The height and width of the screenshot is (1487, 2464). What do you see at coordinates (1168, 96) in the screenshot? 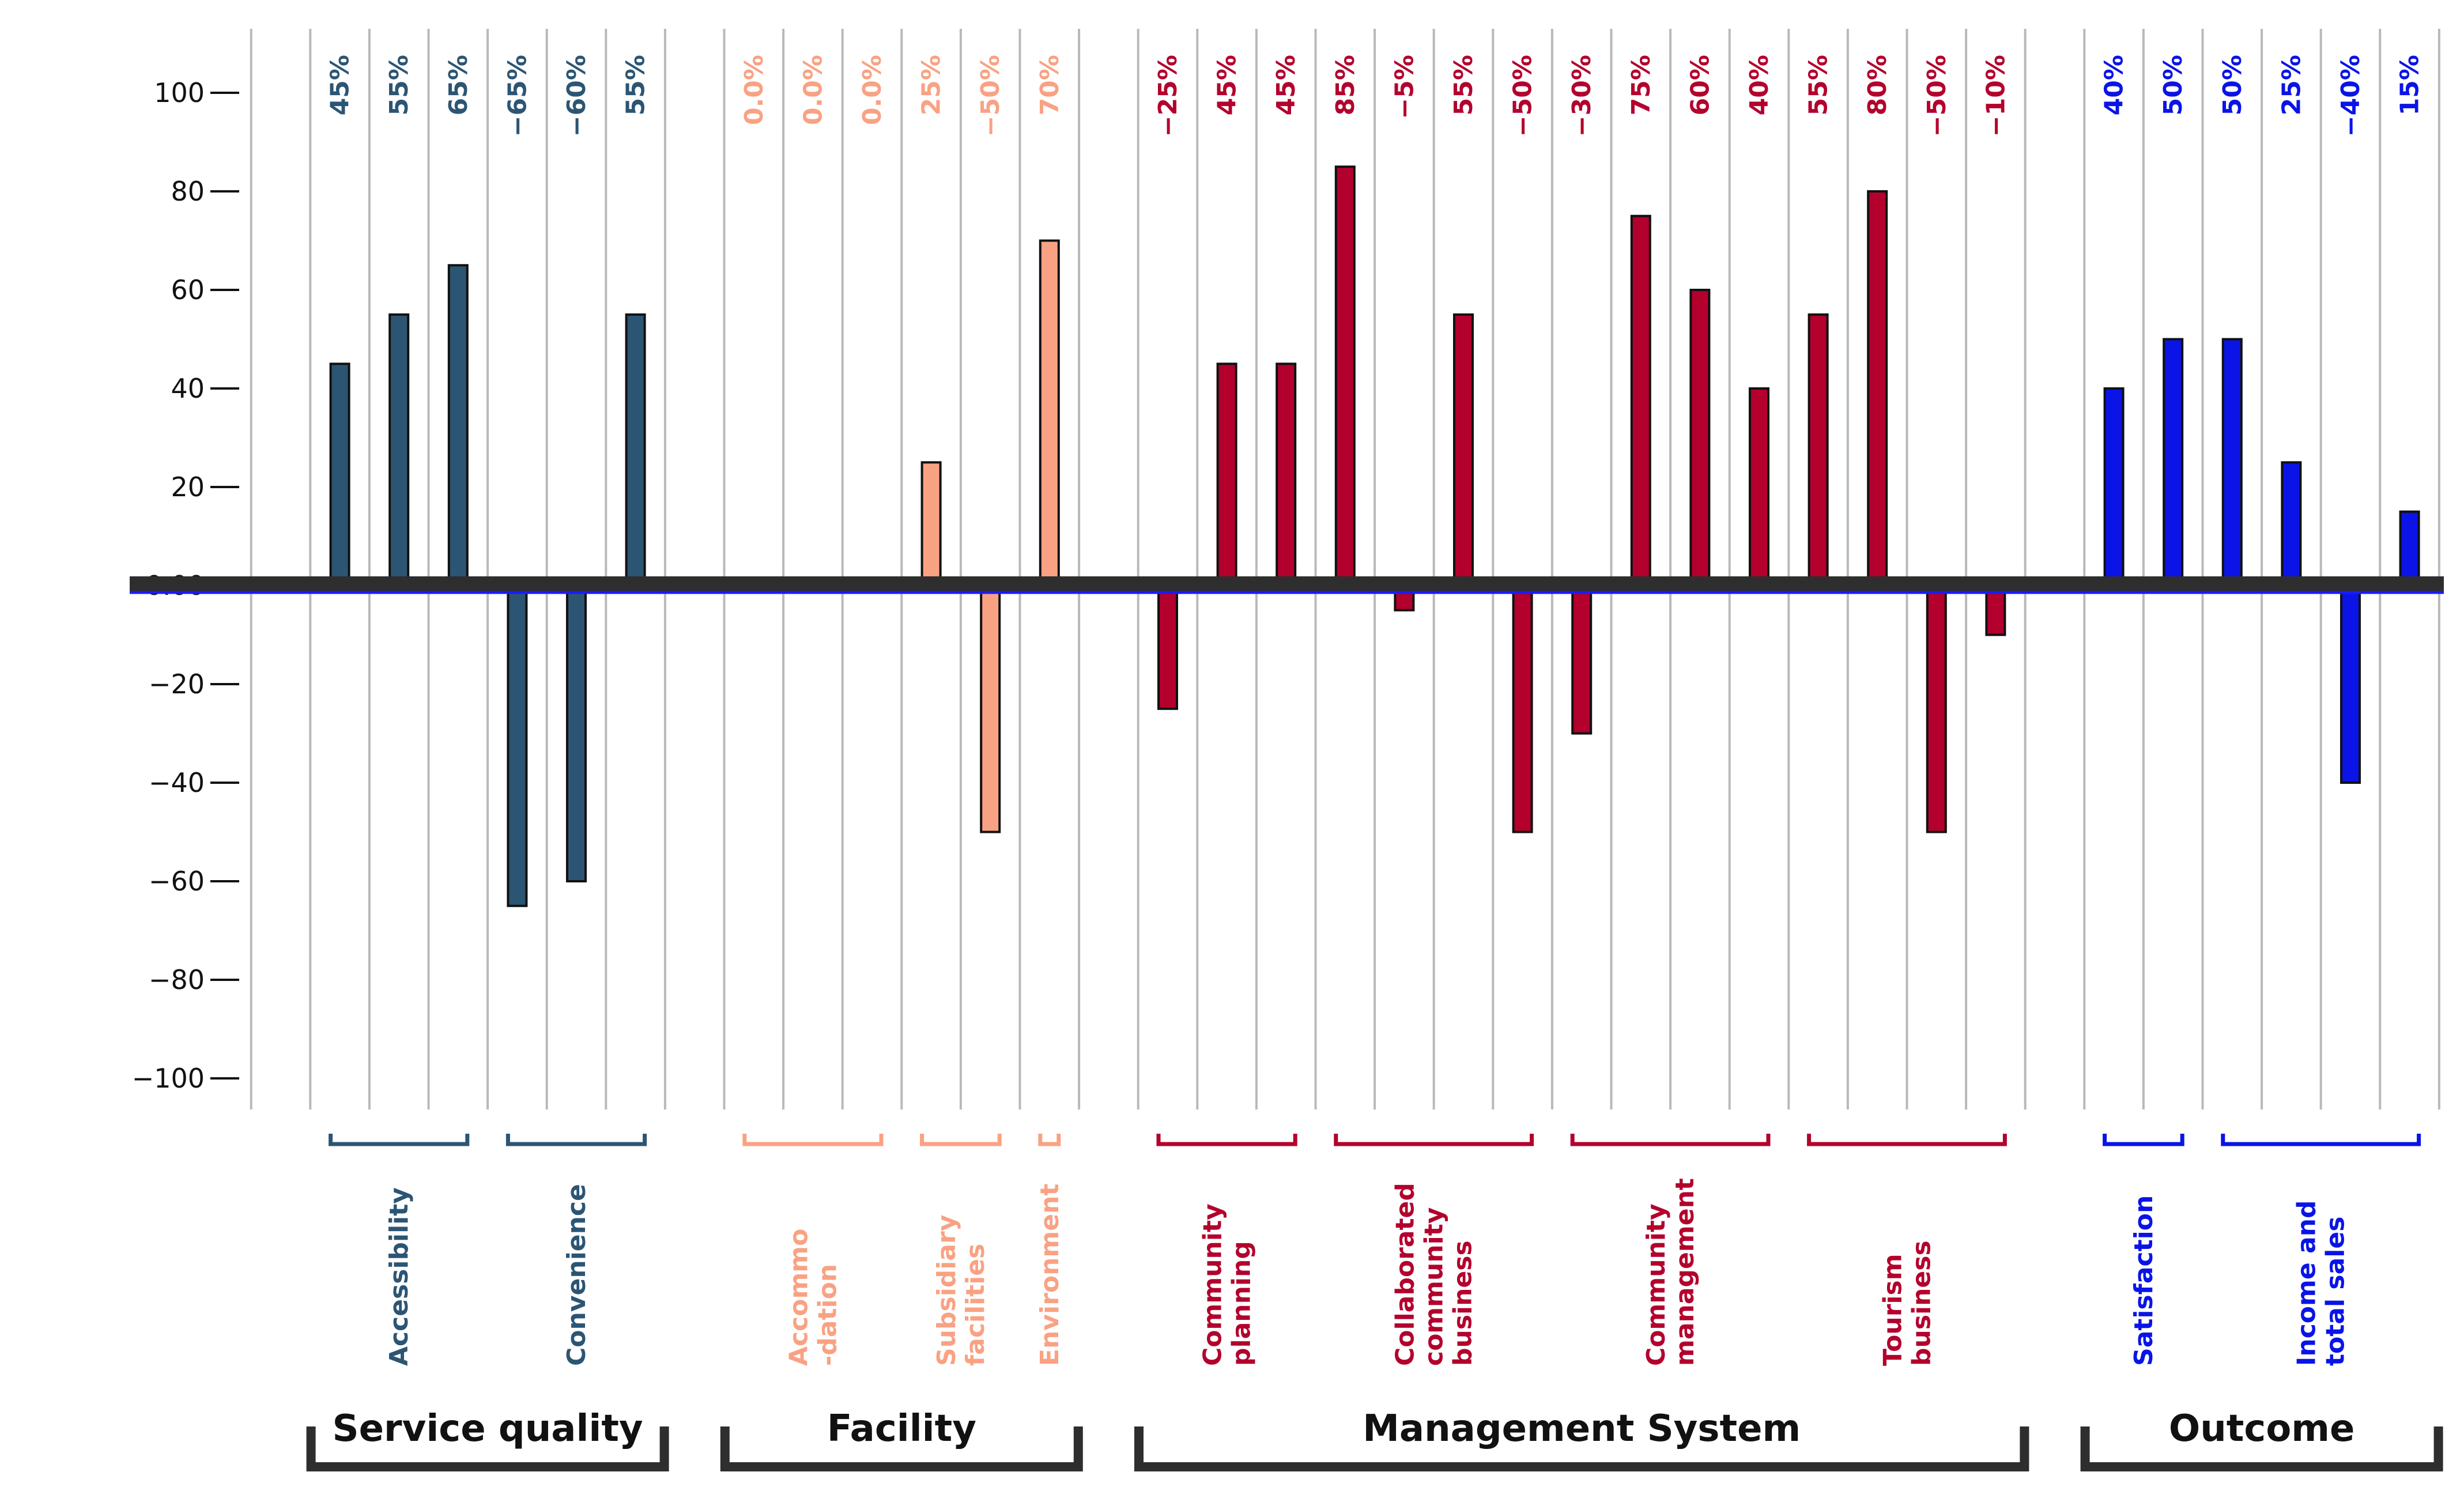
I see `value-label: −25%` at bounding box center [1168, 96].